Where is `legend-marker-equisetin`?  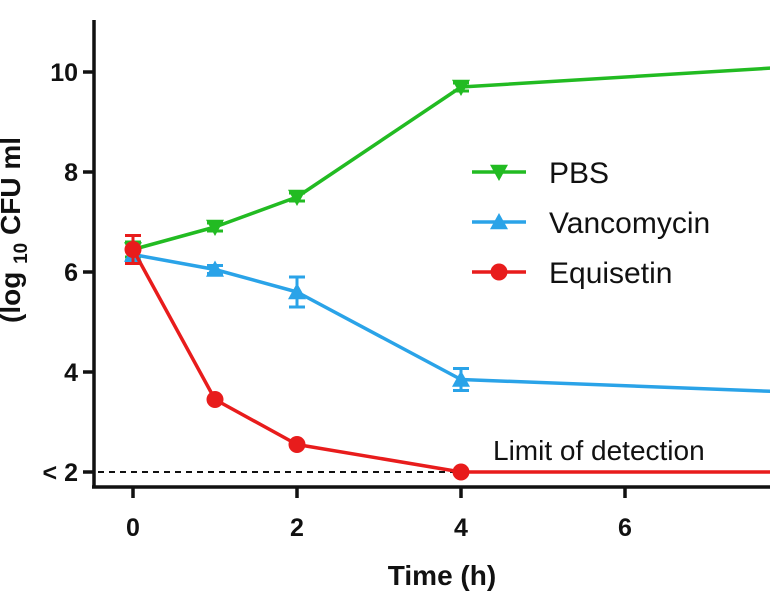
legend-marker-equisetin is located at coordinates (499, 272).